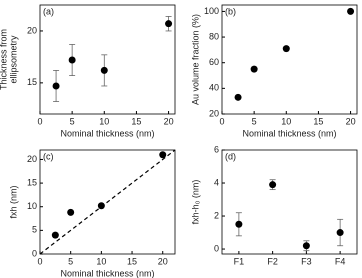 This screenshot has height=278, width=362. What do you see at coordinates (13, 59) in the screenshot?
I see `y-axis-label: ellipsometry` at bounding box center [13, 59].